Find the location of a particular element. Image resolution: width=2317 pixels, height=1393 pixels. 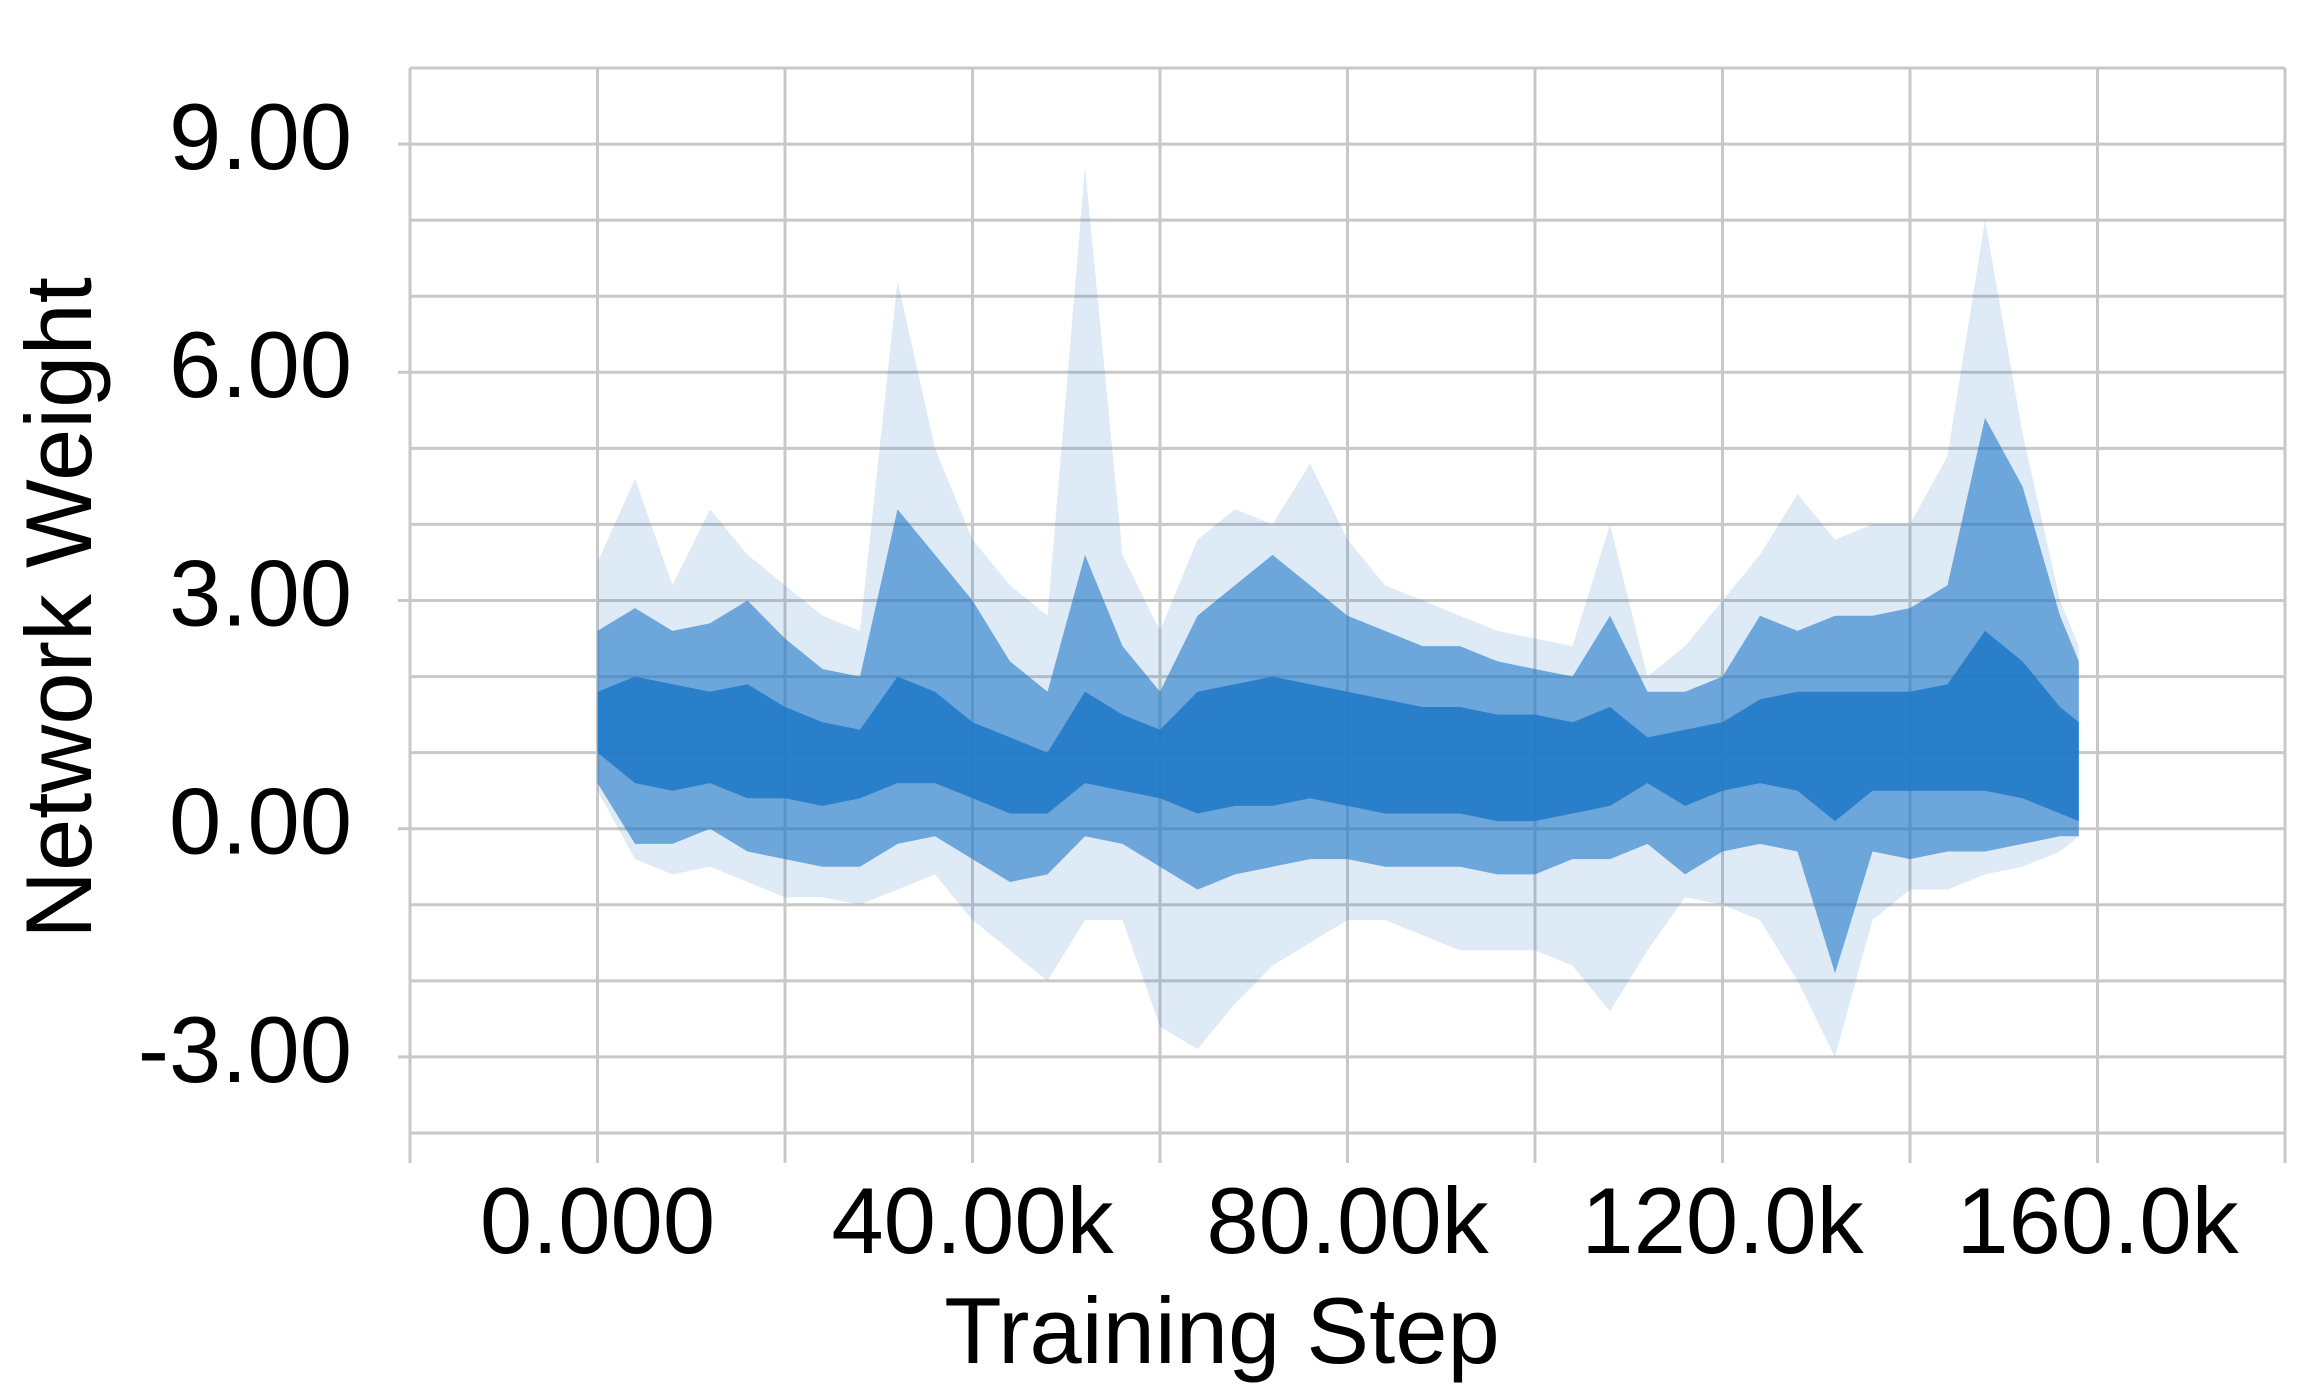

y-tick-label: 9.00 is located at coordinates (260, 136).